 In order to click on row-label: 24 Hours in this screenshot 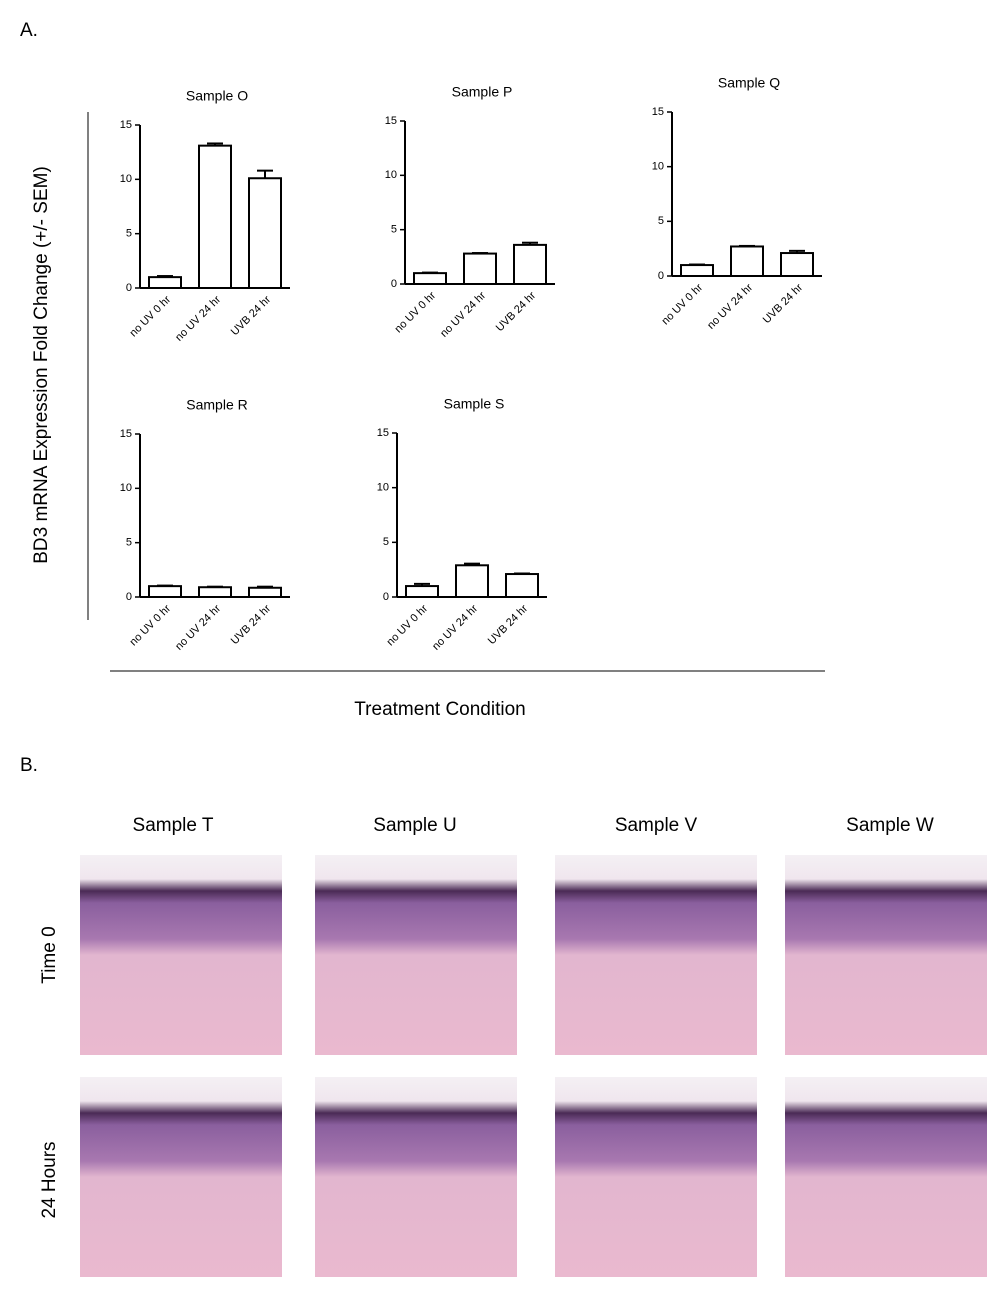, I will do `click(49, 1179)`.